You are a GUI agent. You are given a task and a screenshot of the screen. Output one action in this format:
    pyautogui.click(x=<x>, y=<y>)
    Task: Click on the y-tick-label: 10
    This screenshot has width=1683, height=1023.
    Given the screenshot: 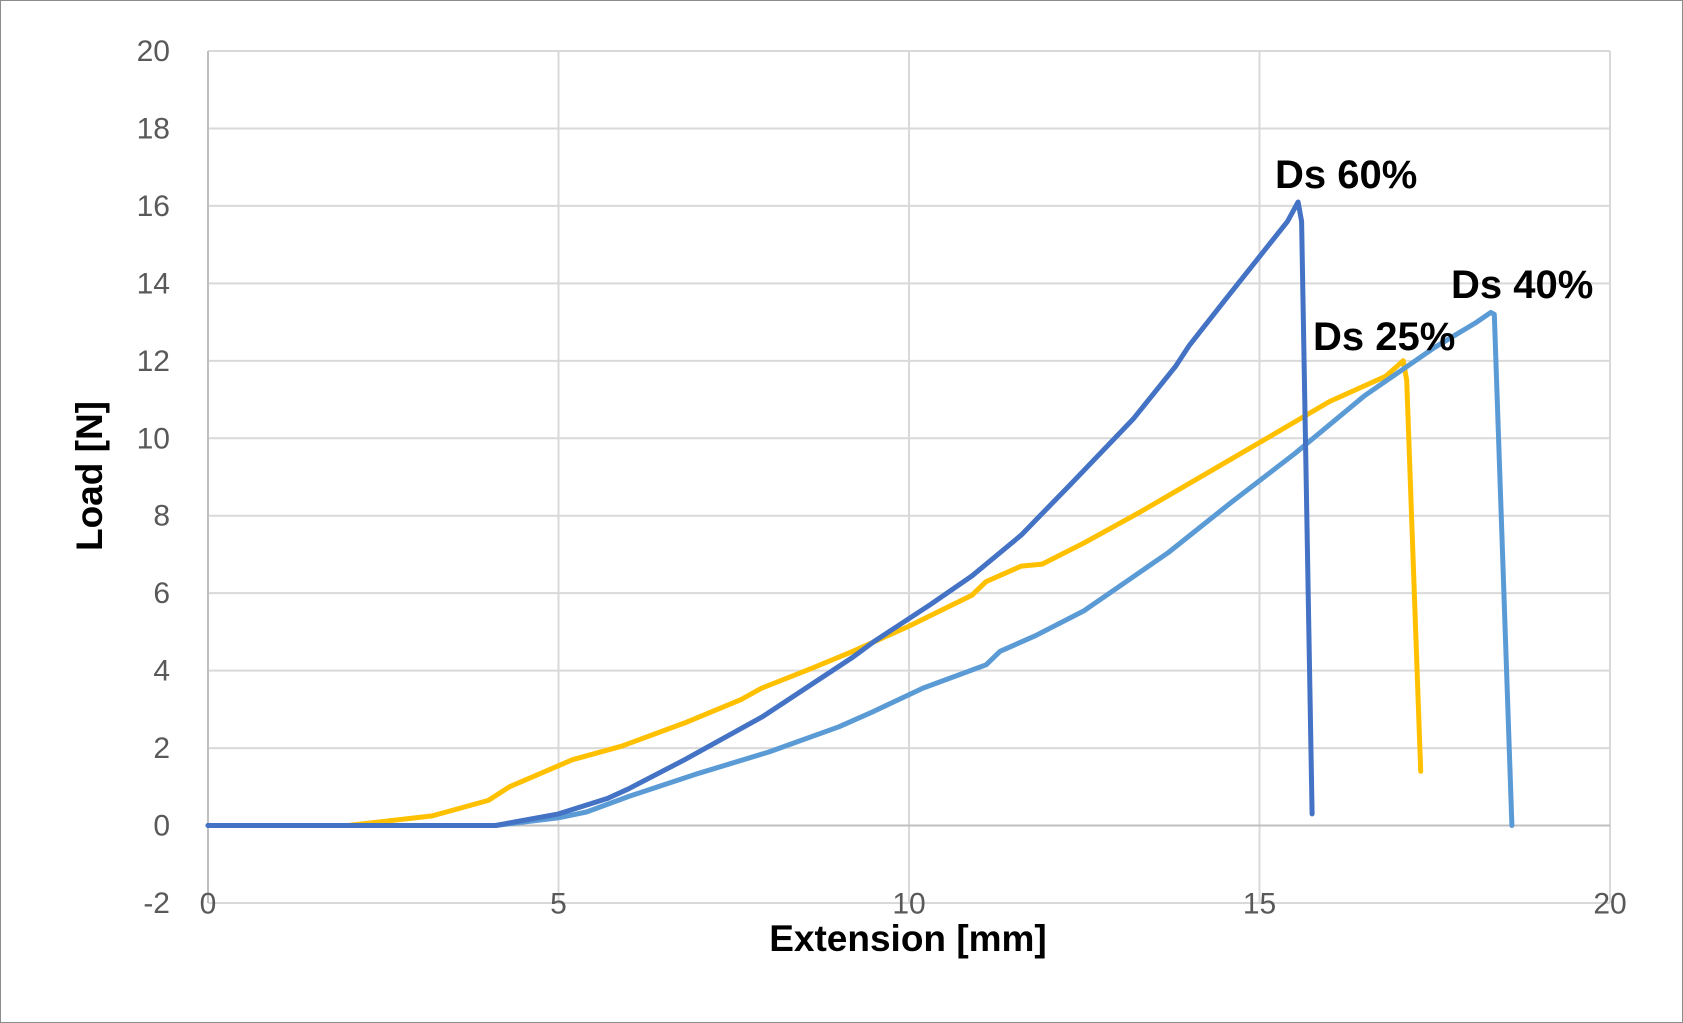 What is the action you would take?
    pyautogui.click(x=153, y=438)
    